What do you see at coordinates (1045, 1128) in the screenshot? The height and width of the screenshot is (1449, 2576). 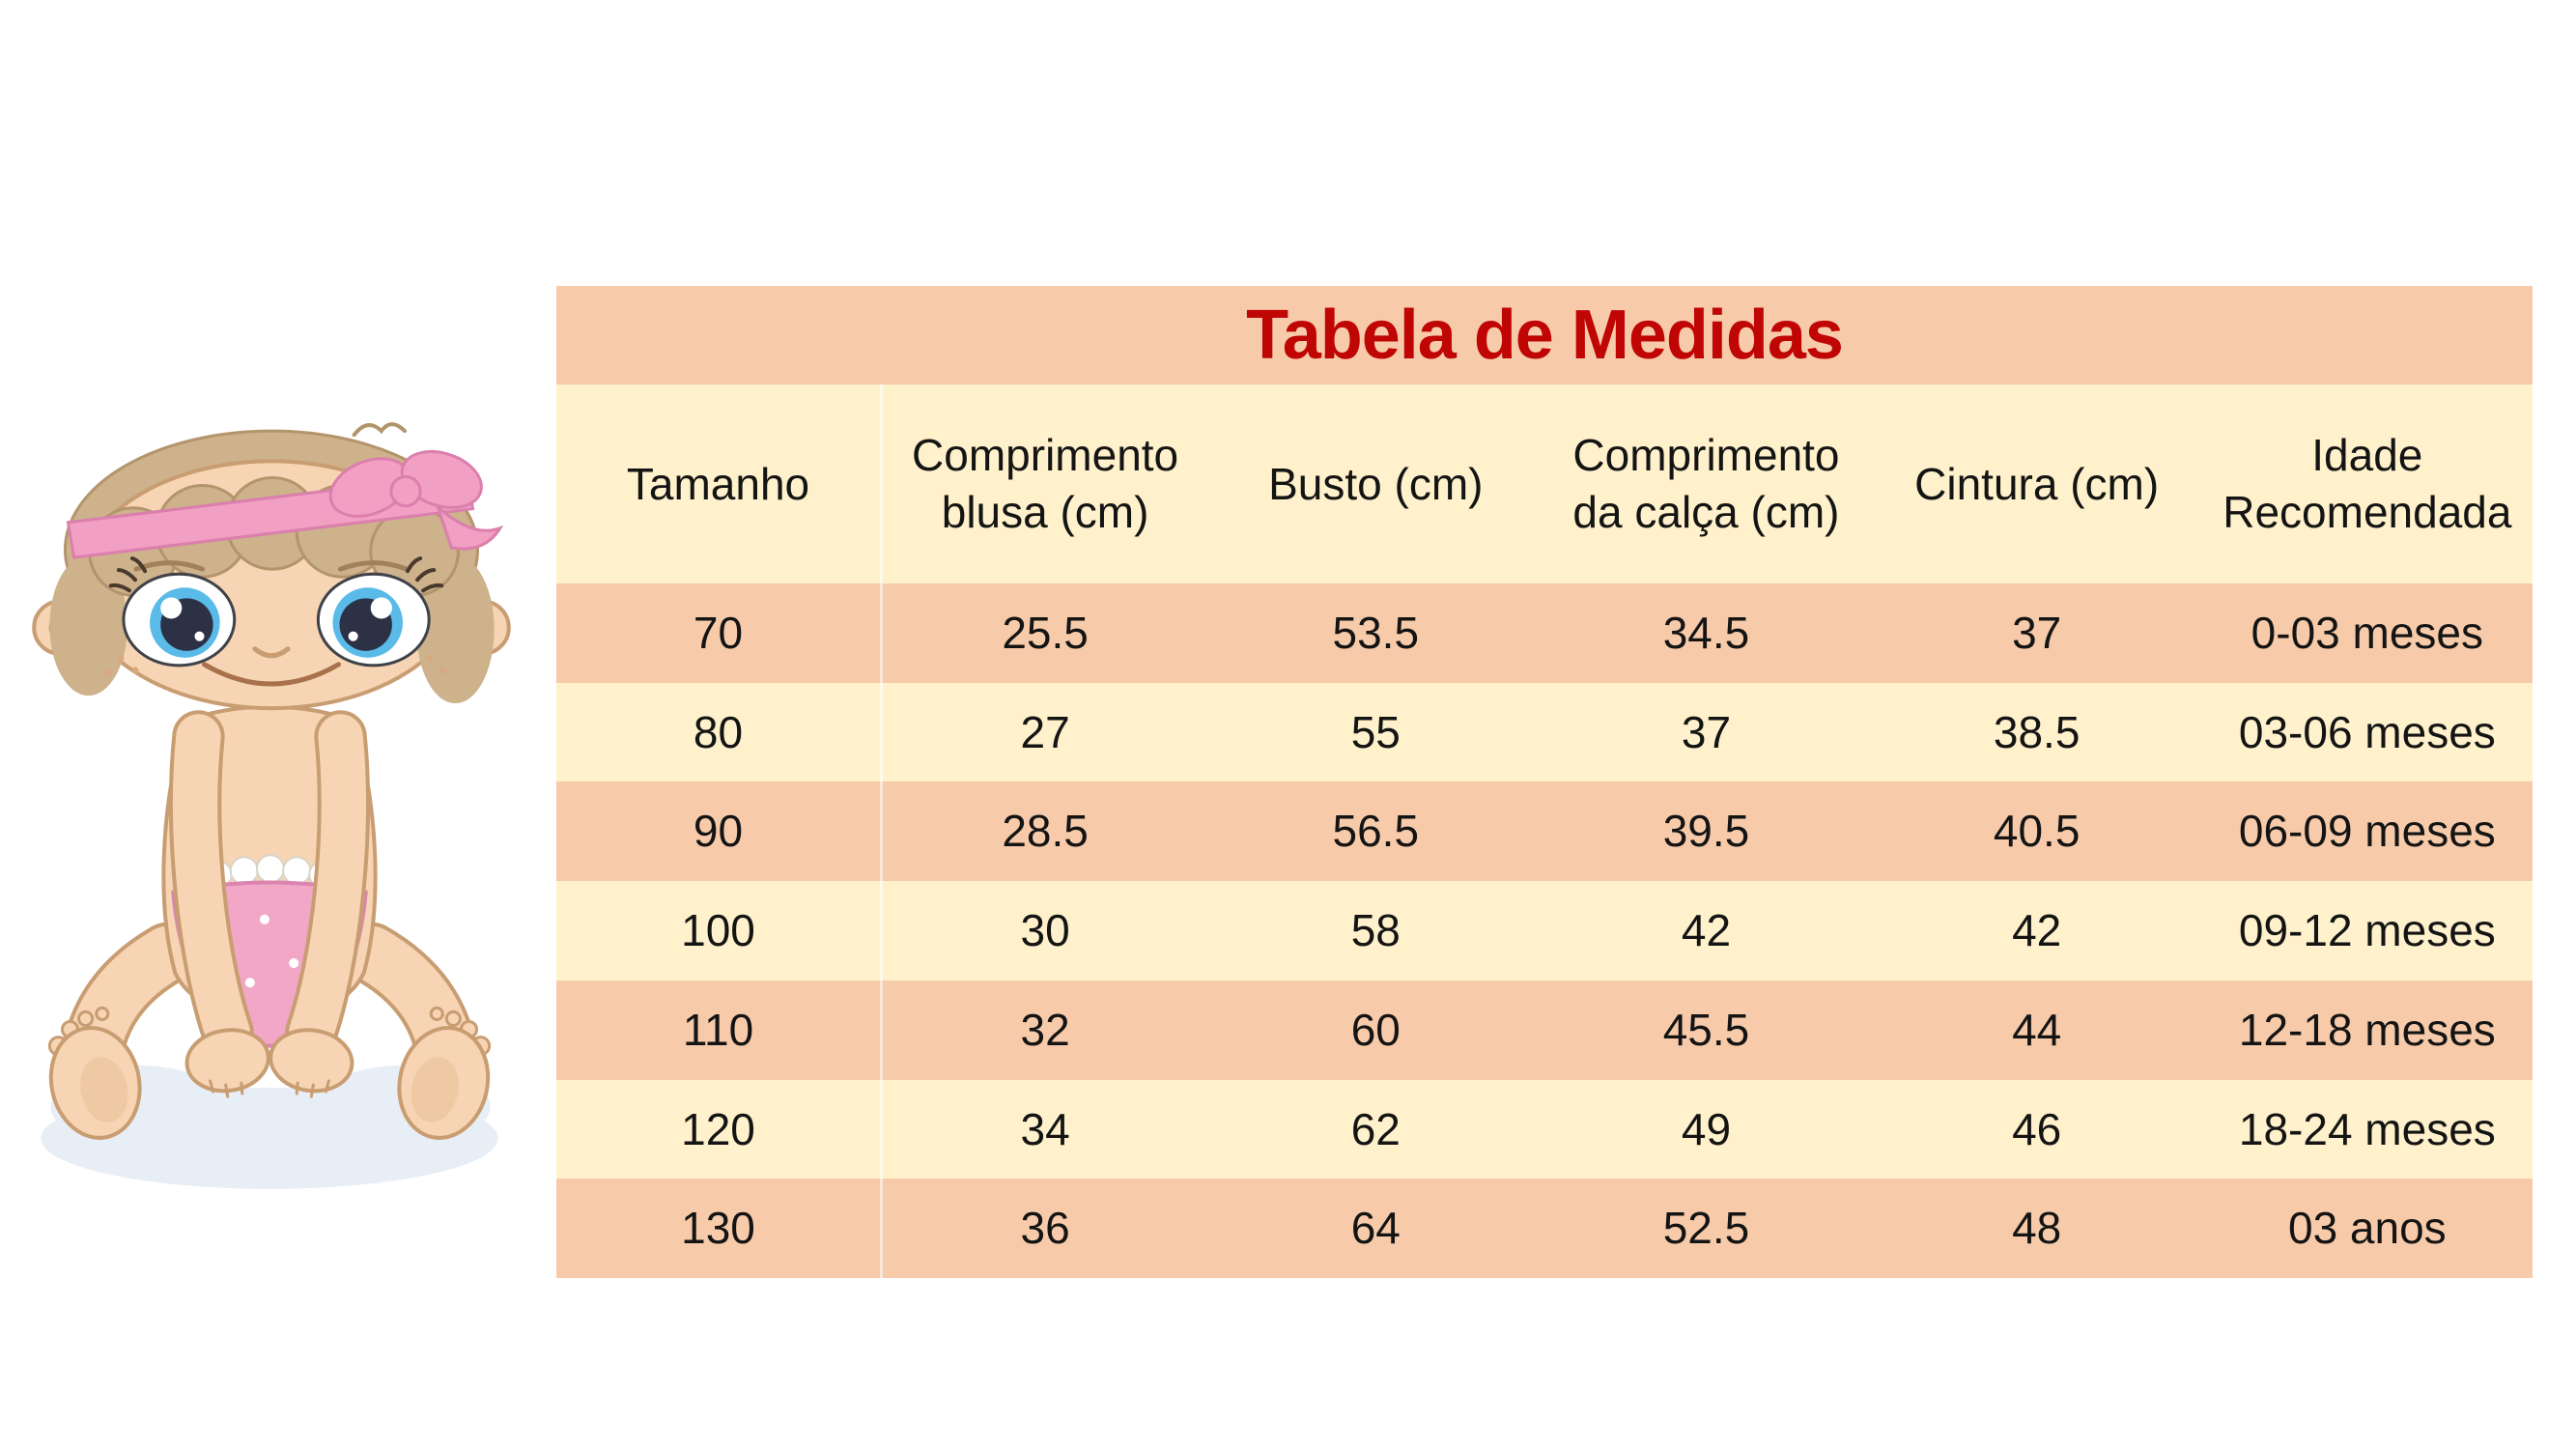 I see `table-cell: 34` at bounding box center [1045, 1128].